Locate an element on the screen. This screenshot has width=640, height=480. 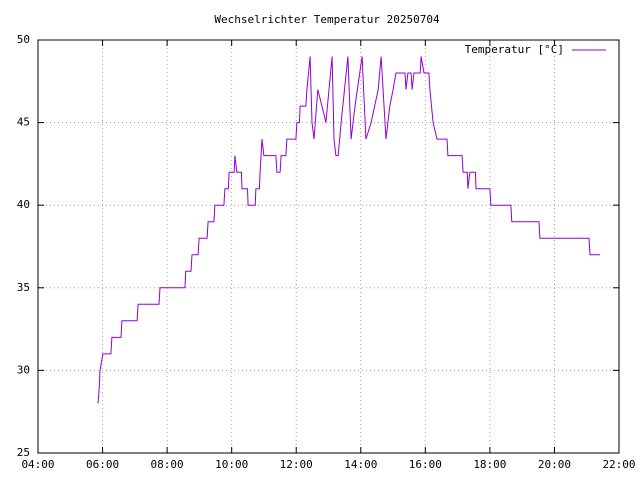
legend-label: Temperatur [°C] is located at coordinates (514, 49).